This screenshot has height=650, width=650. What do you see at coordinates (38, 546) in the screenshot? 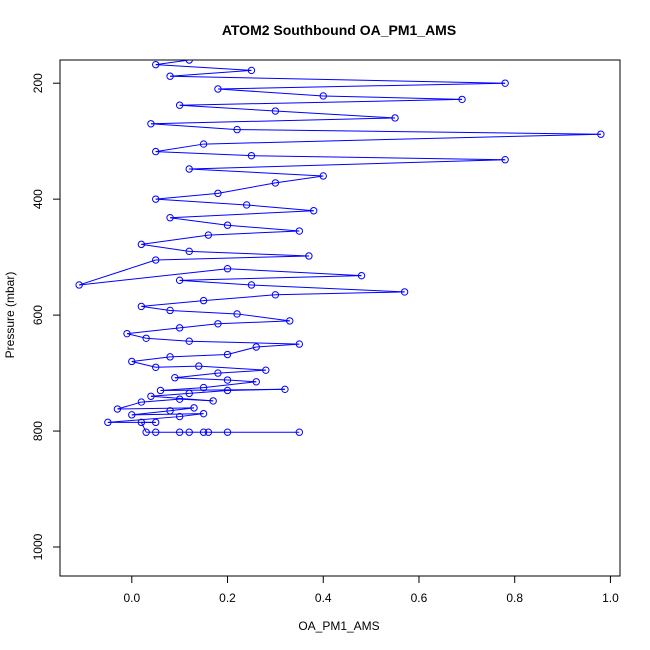
I see `y-tick-label: 1000` at bounding box center [38, 546].